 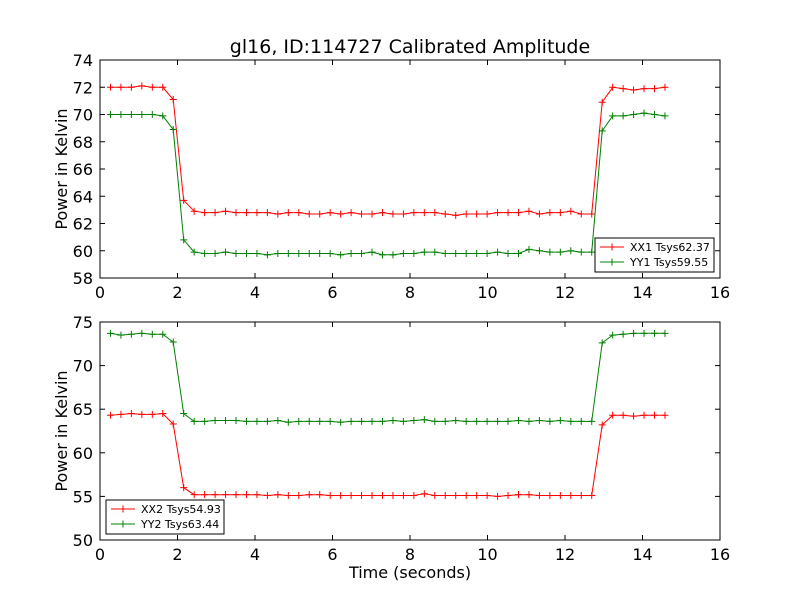 I want to click on y-tick-label: 62, so click(x=83, y=224).